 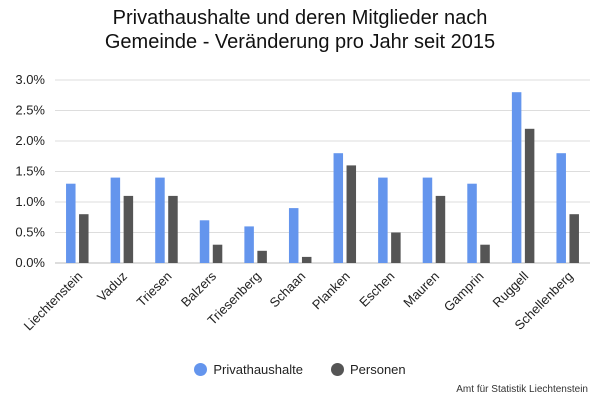 What do you see at coordinates (199, 289) in the screenshot?
I see `x-tick-label-balzers: Balzers` at bounding box center [199, 289].